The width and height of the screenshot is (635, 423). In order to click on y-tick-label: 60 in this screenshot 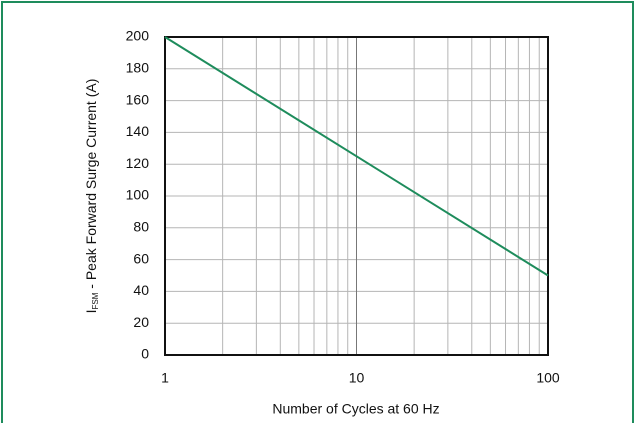, I will do `click(141, 258)`.